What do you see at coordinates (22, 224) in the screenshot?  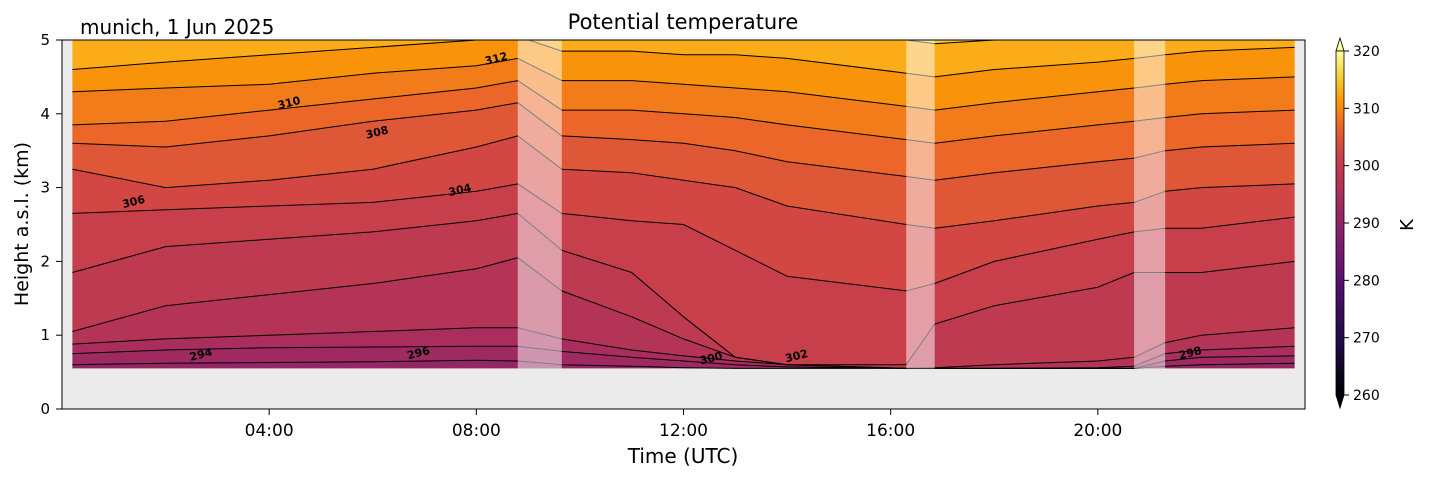 I see `y-axis-label: Height a.s.l. (km)` at bounding box center [22, 224].